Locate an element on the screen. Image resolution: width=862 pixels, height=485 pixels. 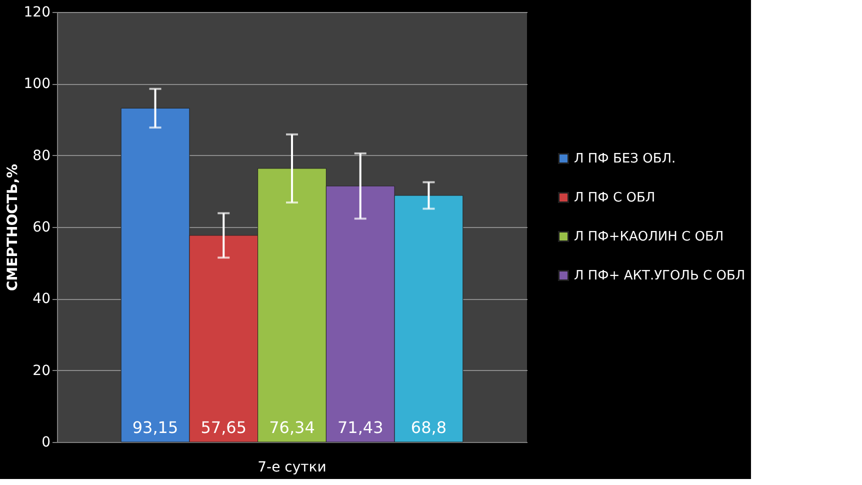
y-tick-label: 80 is located at coordinates (41, 156).